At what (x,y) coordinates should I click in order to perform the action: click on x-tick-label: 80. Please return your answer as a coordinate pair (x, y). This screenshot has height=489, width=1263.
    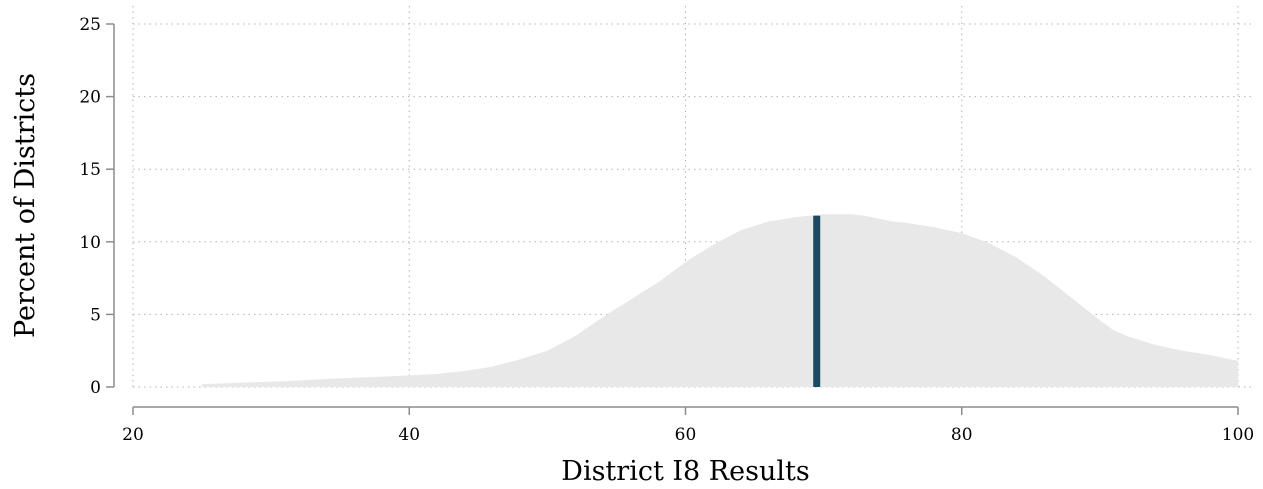
    Looking at the image, I should click on (962, 435).